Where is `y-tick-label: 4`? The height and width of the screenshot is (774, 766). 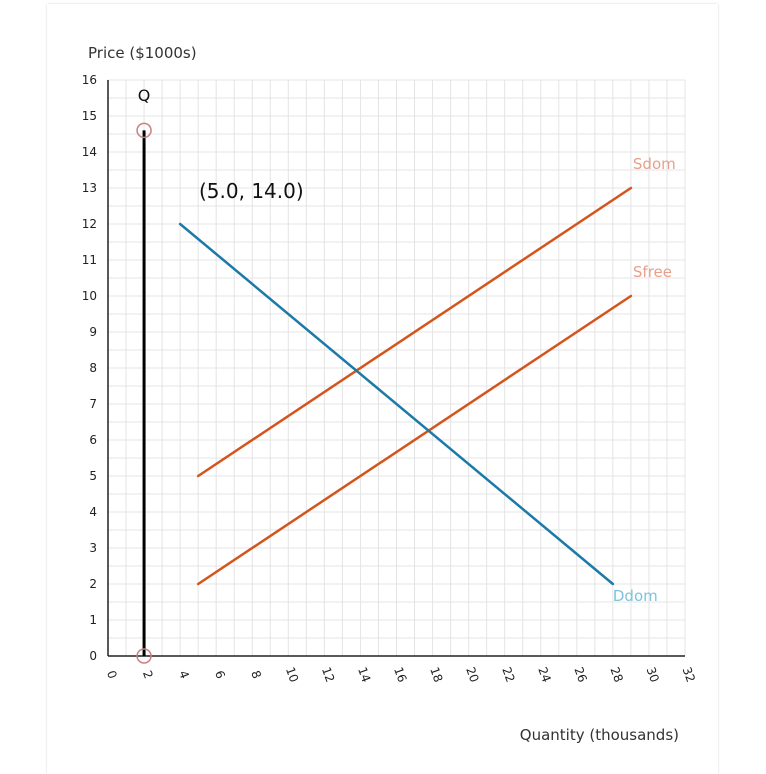
y-tick-label: 4 is located at coordinates (93, 512).